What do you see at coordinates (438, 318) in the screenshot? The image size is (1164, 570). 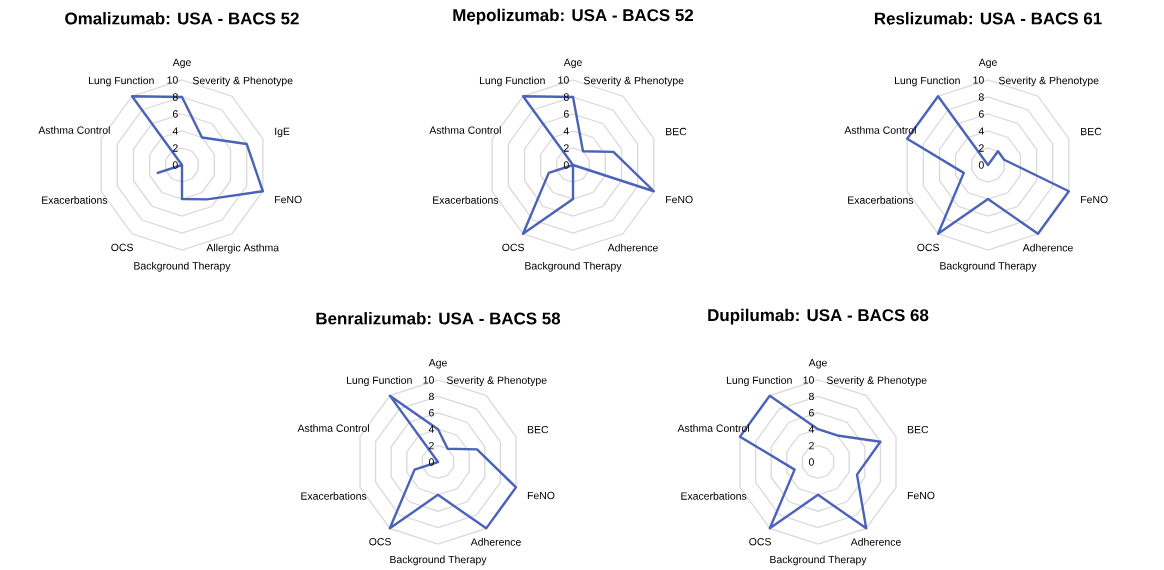 I see `chart-title: Benralizumab: USA - BACS 58` at bounding box center [438, 318].